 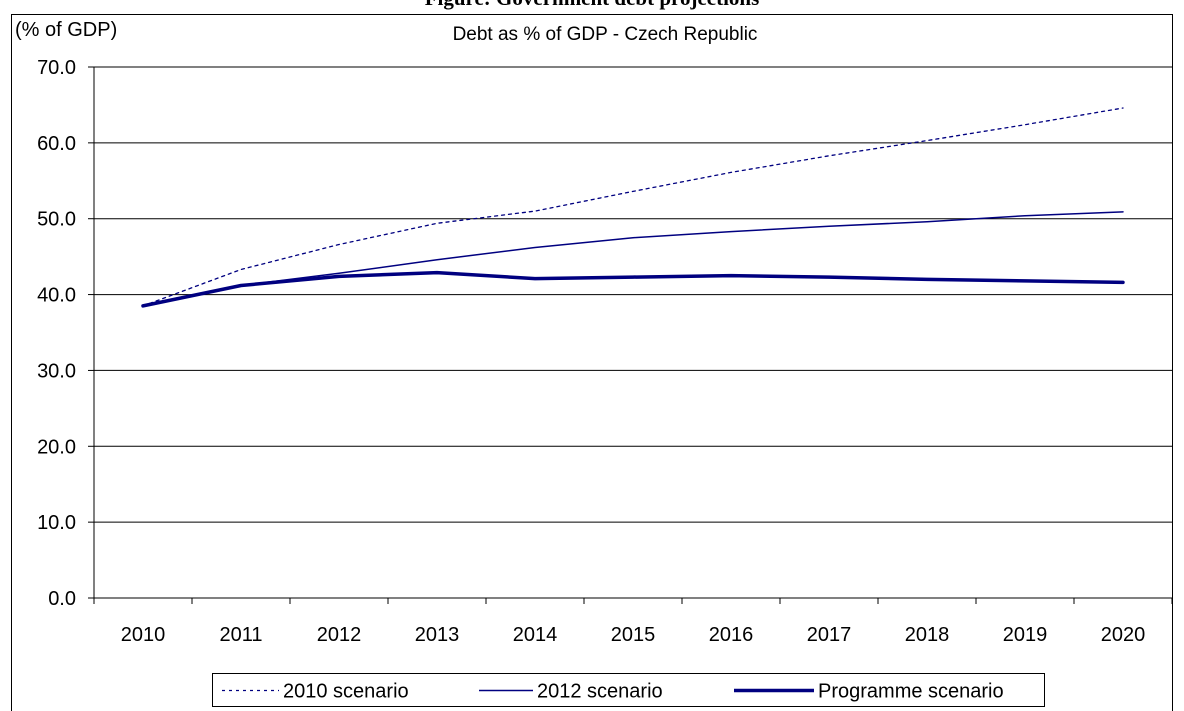 I want to click on legend-box, so click(x=628, y=690).